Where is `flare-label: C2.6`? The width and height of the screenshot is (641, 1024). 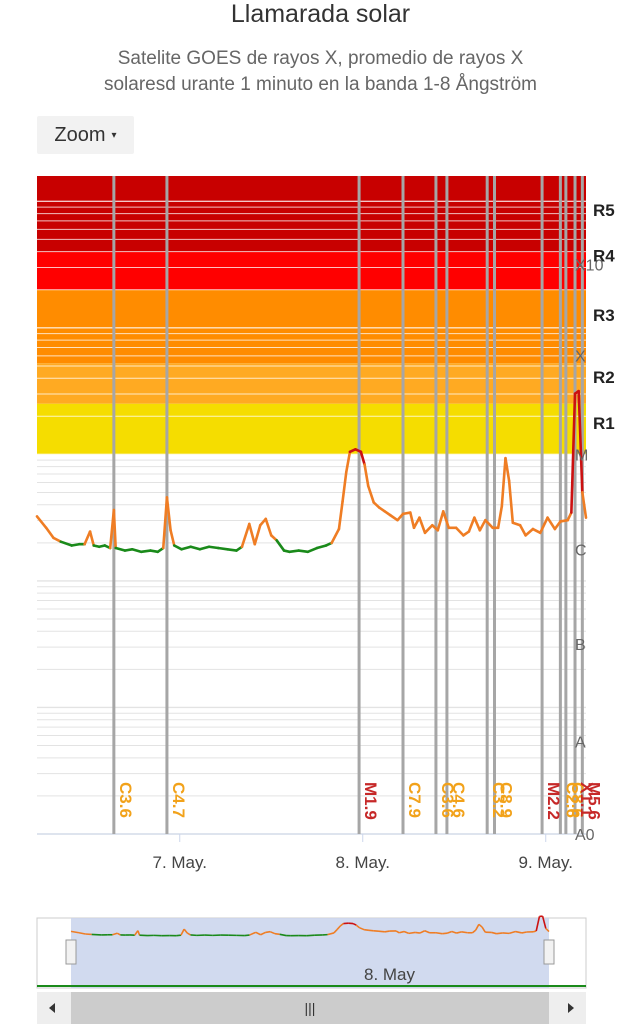 flare-label: C2.6 is located at coordinates (571, 800).